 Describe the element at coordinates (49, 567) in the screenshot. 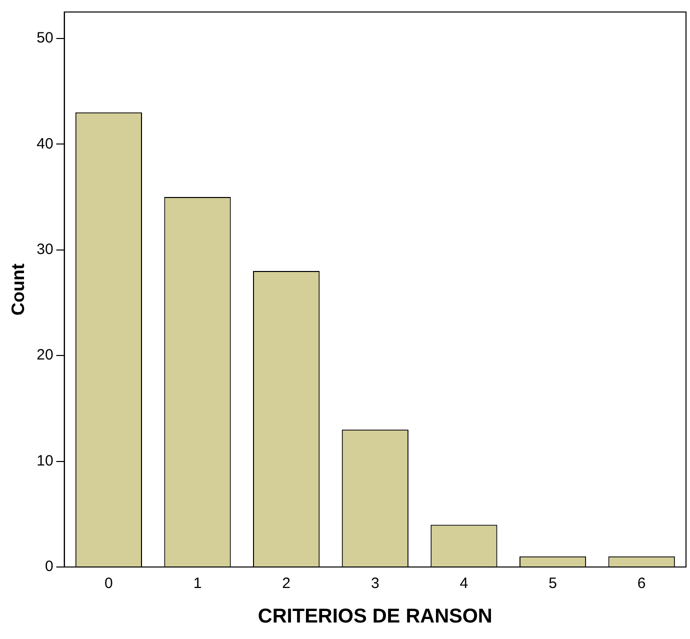

I see `y-tick-label: 0` at that location.